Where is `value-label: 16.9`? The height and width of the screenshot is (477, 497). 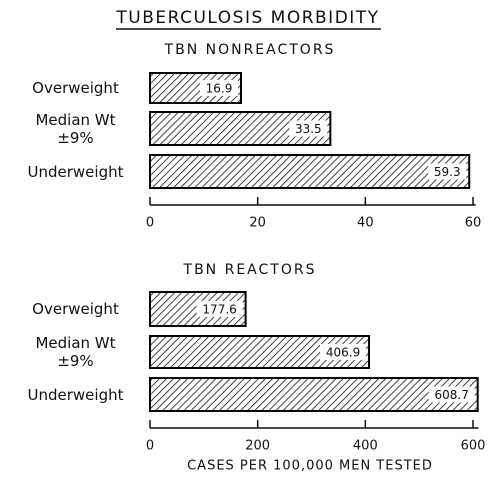 value-label: 16.9 is located at coordinates (219, 89).